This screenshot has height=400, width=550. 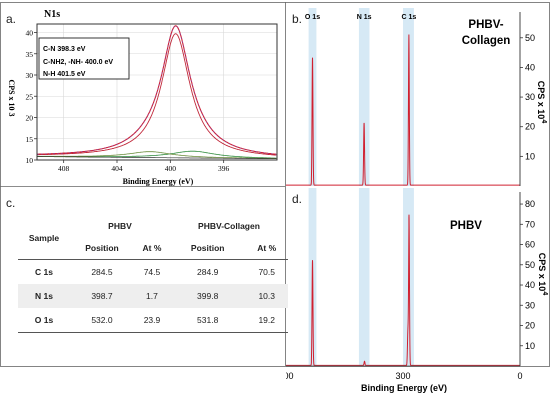 I want to click on chart-a-fit, so click(x=157, y=90).